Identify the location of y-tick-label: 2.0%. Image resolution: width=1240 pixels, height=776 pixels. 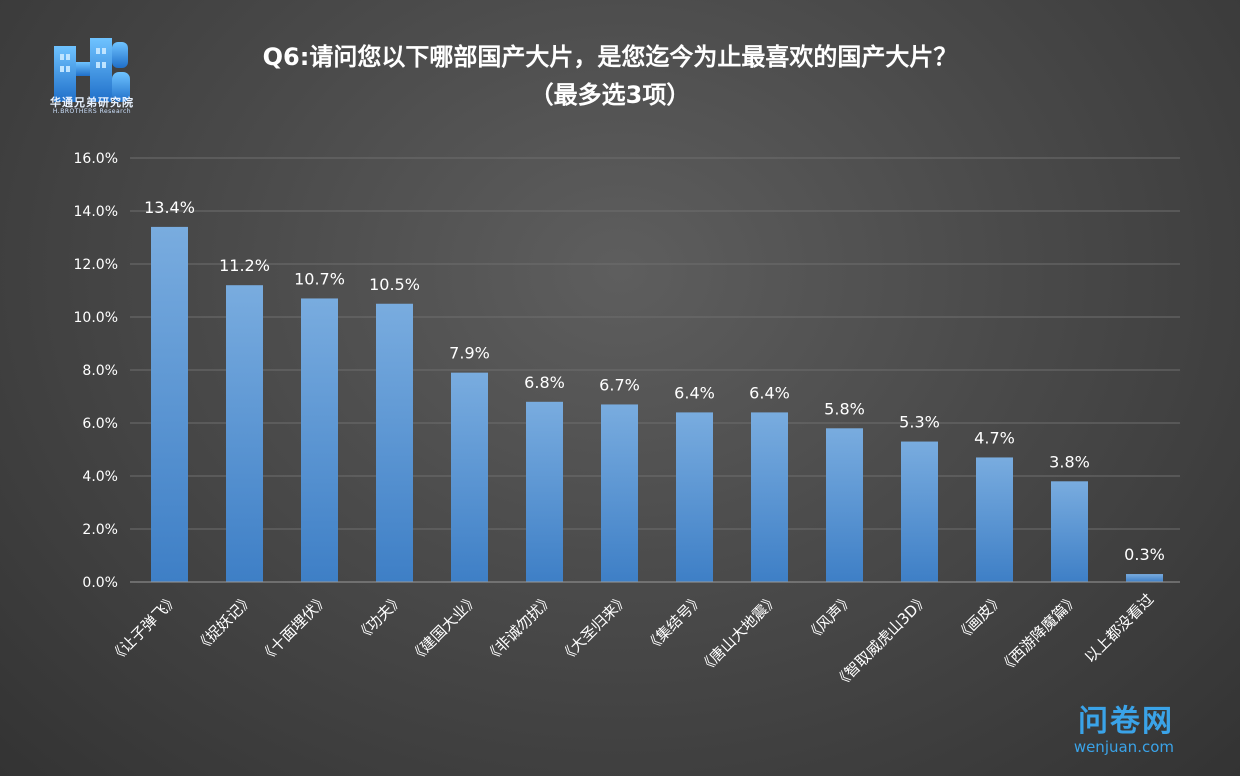
(100, 530).